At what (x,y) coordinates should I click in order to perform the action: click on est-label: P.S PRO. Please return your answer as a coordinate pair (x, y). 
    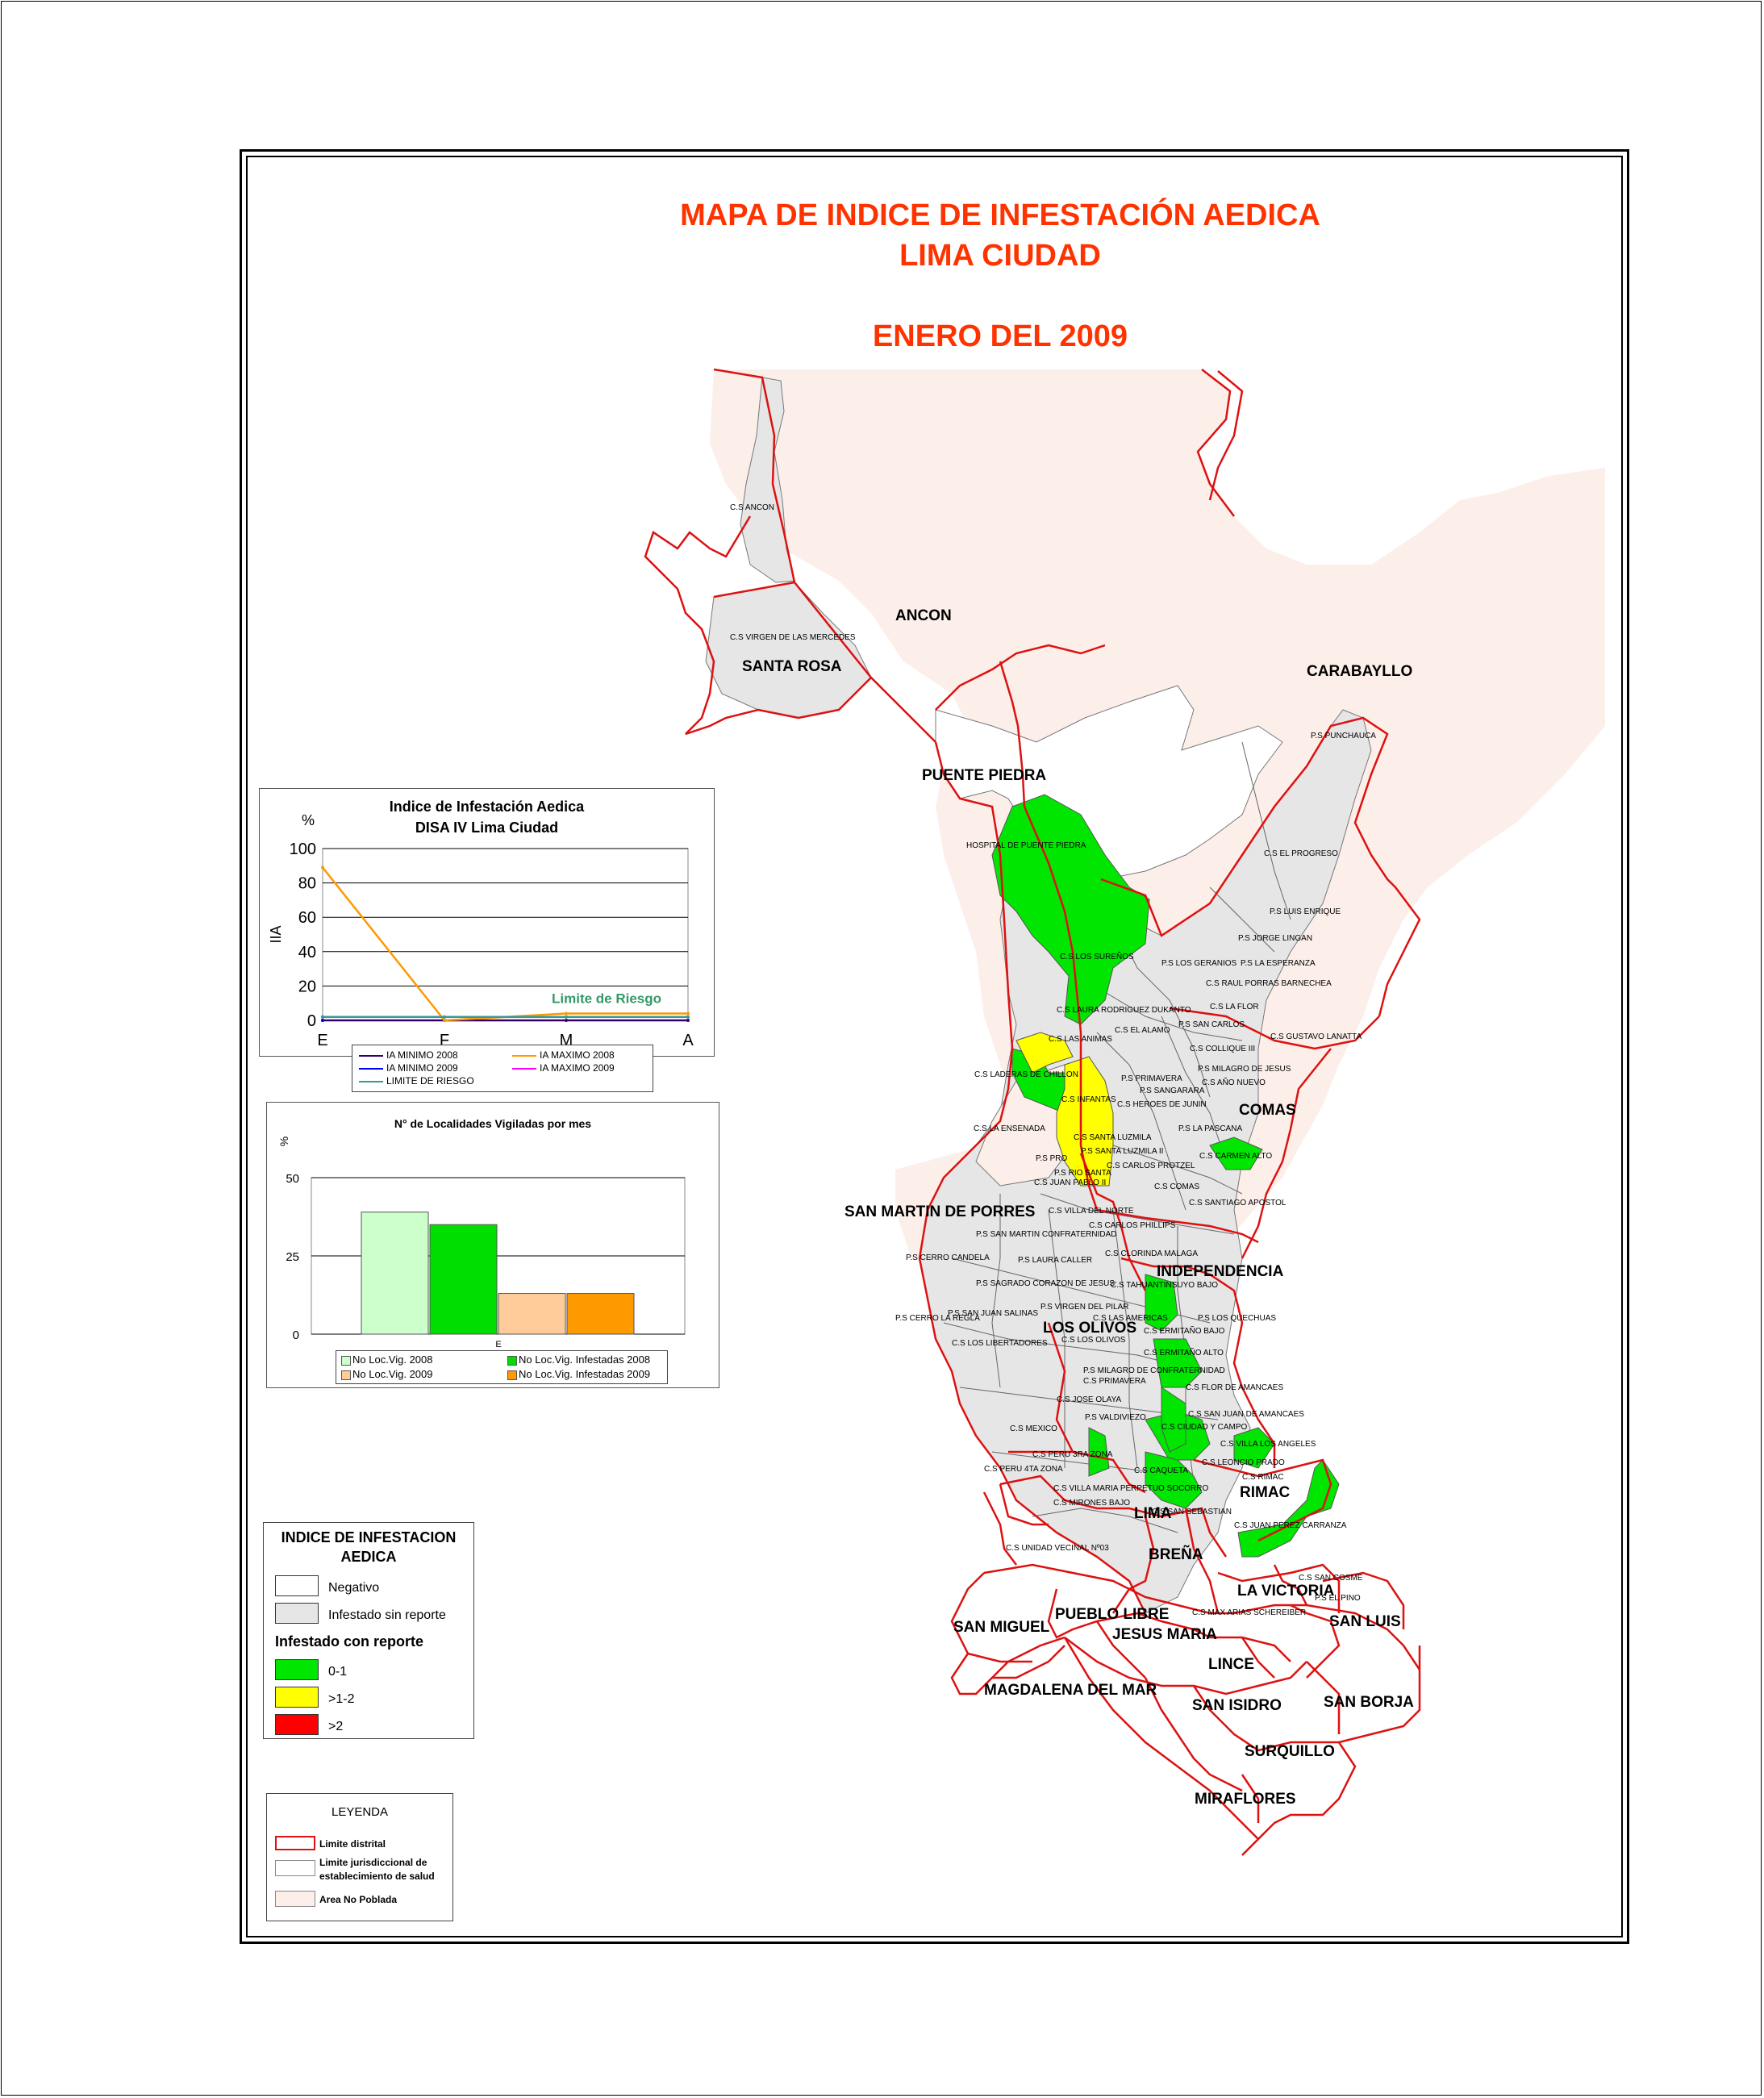
    Looking at the image, I should click on (1051, 1159).